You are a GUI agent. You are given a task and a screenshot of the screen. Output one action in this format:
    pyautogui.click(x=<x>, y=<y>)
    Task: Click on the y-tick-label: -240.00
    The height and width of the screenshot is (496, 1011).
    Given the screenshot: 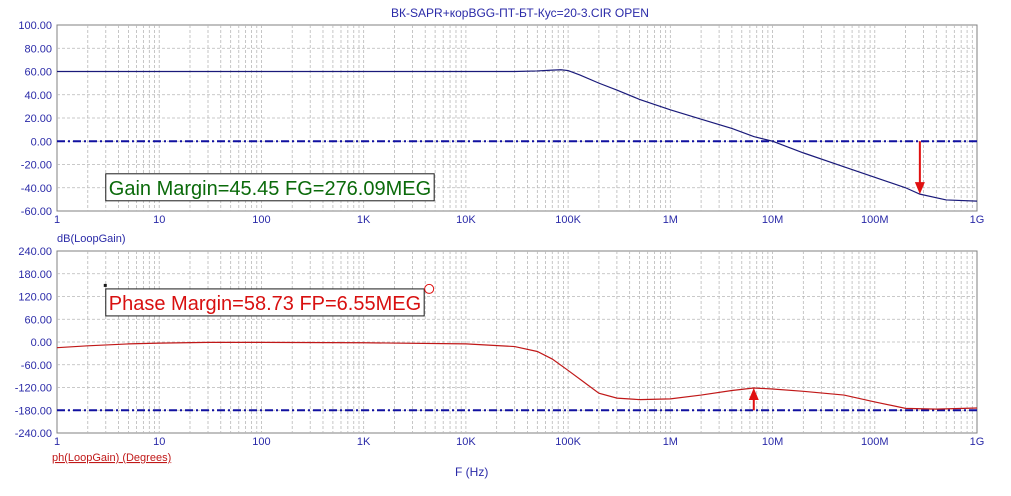 What is the action you would take?
    pyautogui.click(x=33, y=434)
    